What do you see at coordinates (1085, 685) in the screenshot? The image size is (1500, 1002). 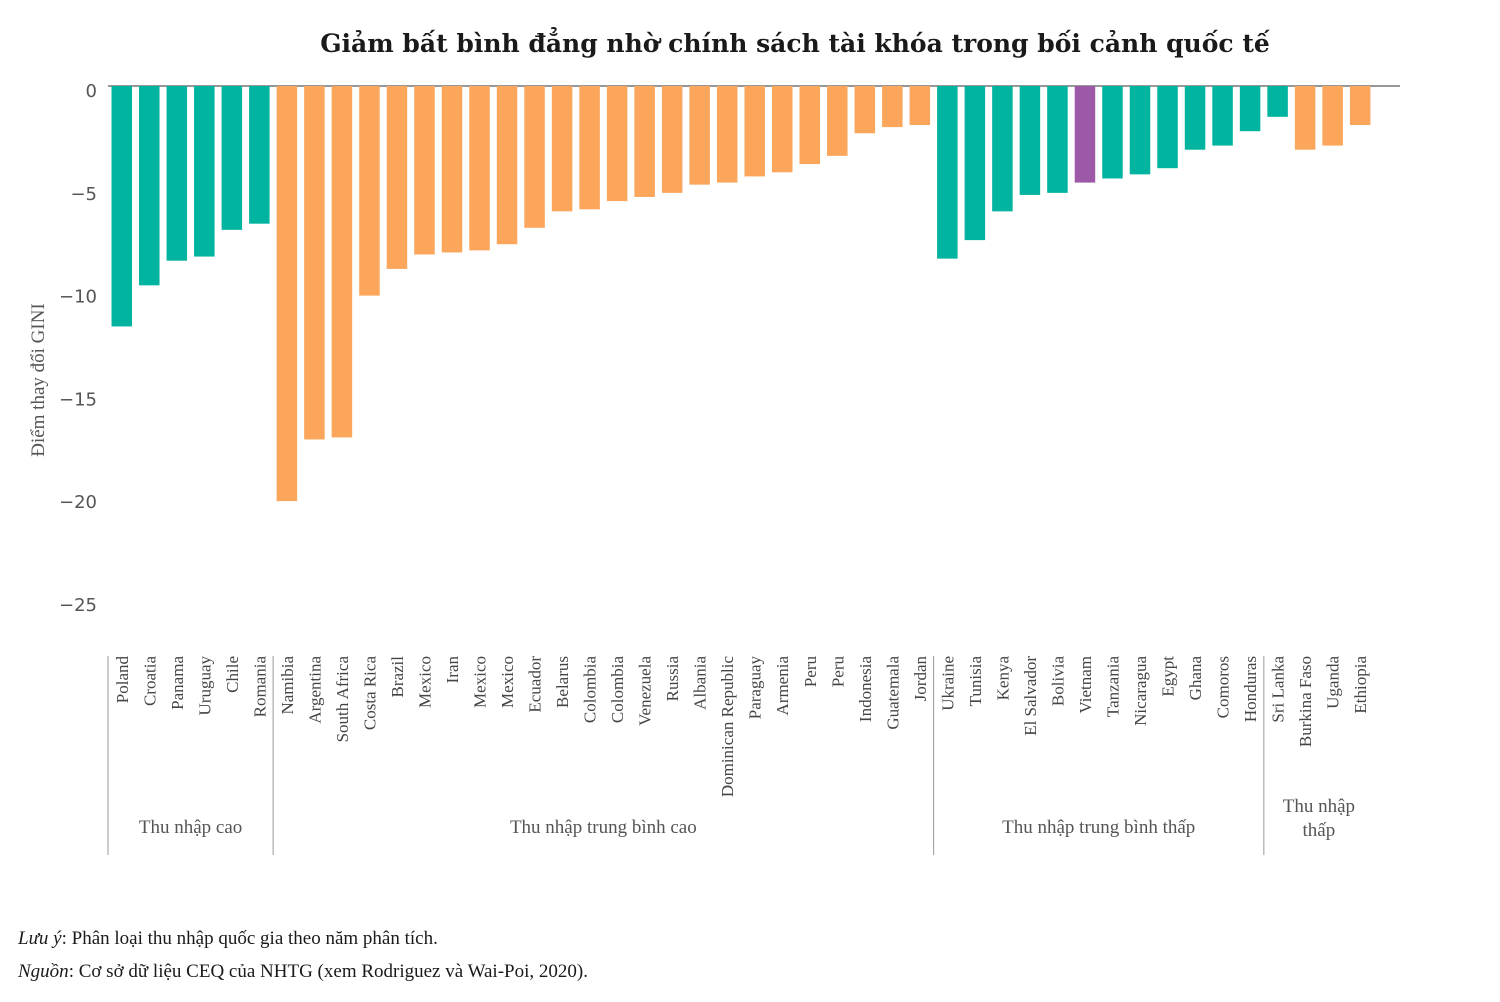 I see `category-label: Vietnam` at bounding box center [1085, 685].